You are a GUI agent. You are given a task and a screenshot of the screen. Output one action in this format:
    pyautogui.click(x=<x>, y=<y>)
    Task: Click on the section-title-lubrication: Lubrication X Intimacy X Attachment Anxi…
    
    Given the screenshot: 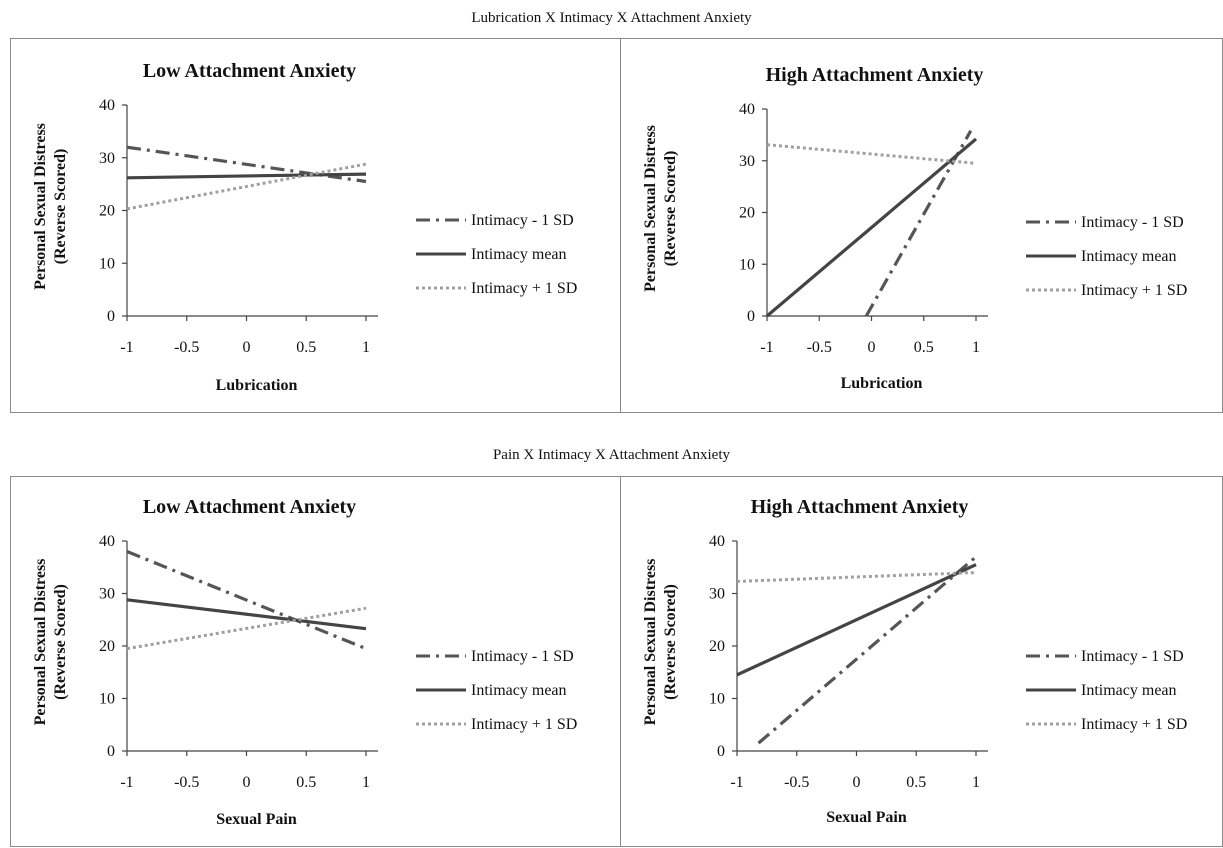 What is the action you would take?
    pyautogui.click(x=611, y=18)
    